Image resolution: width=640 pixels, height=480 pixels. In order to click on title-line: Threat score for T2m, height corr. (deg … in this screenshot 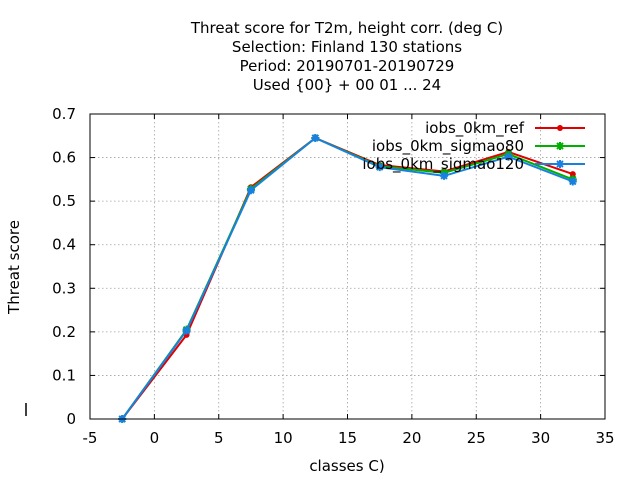, I will do `click(346, 28)`.